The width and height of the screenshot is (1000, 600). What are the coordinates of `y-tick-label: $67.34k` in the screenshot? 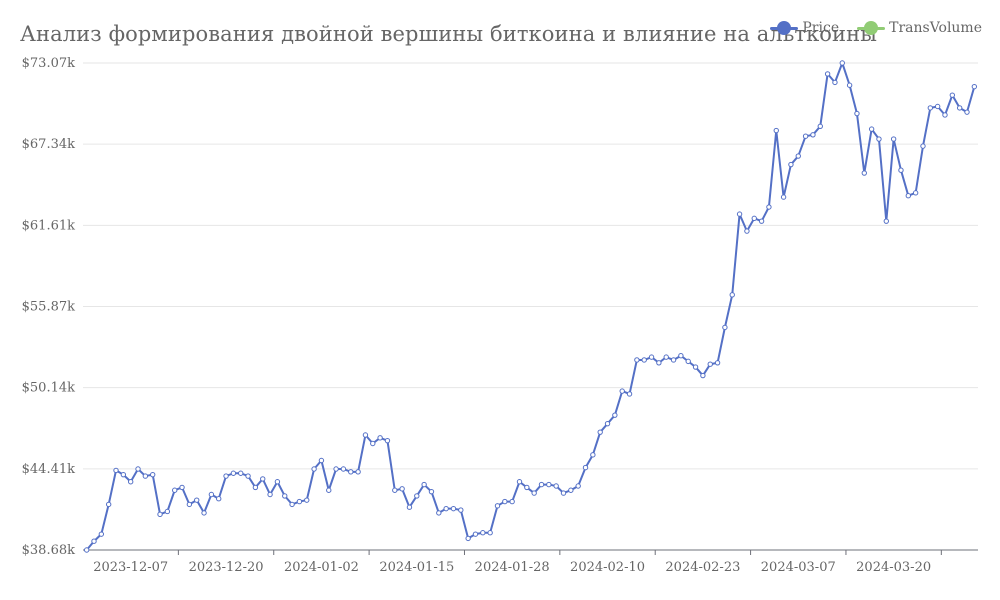 It's located at (48, 144).